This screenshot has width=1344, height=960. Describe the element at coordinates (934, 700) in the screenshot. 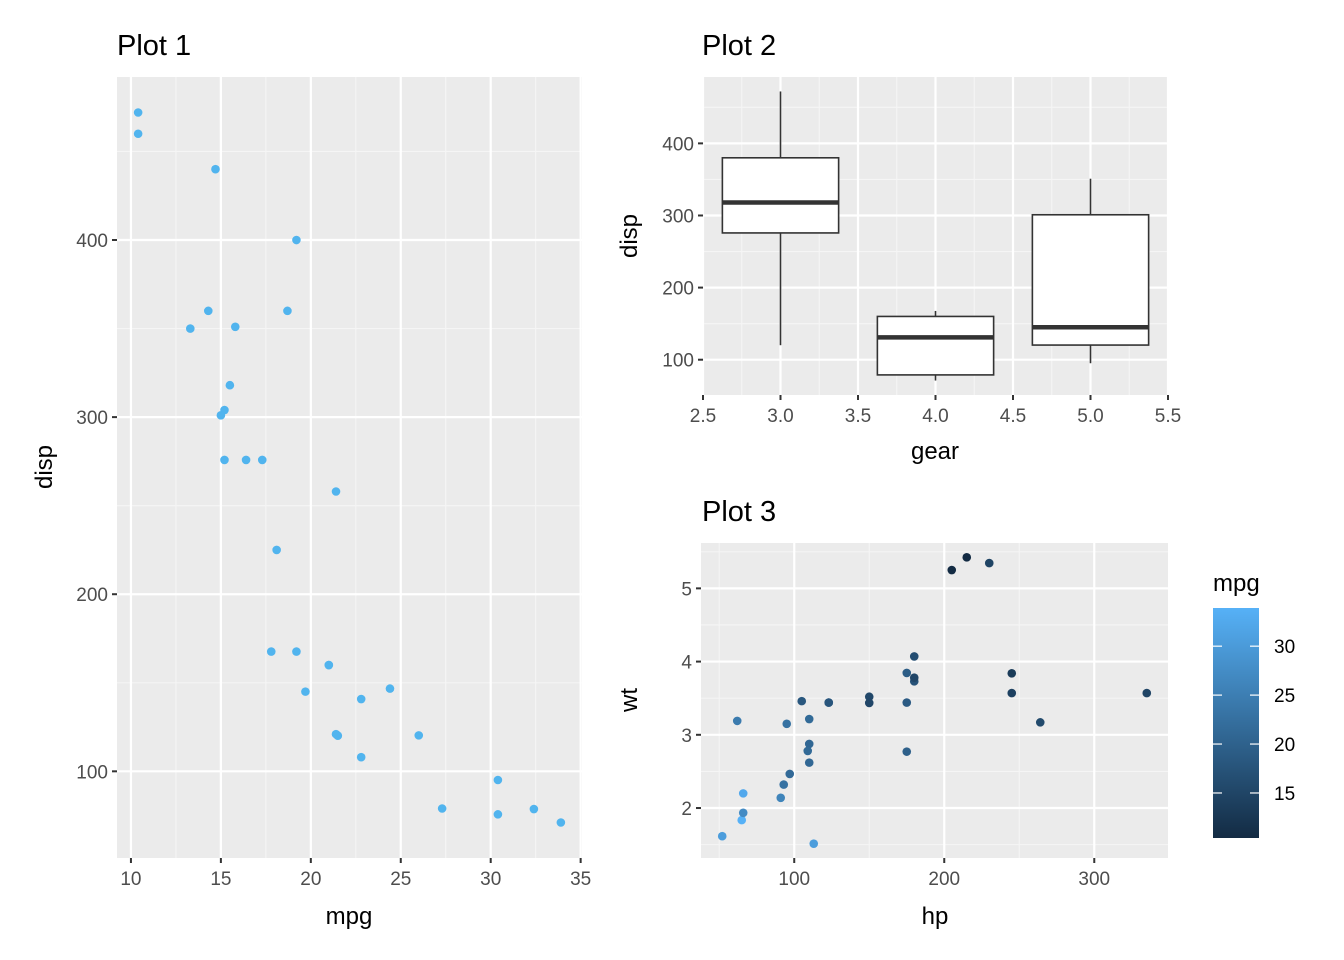

I see `panel-background` at that location.